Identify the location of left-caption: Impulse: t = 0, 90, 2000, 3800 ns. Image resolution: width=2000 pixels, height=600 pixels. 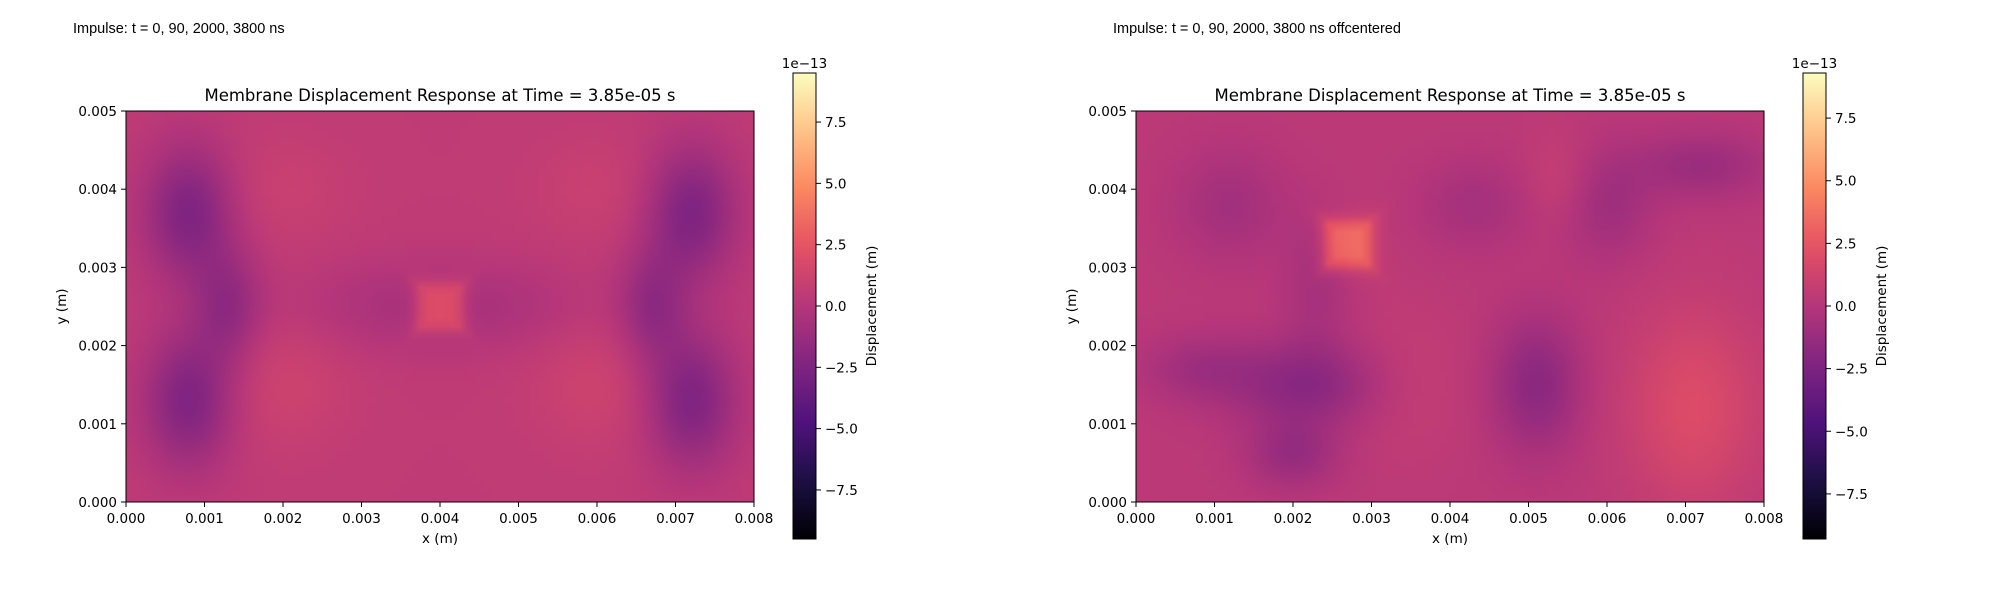
(179, 29).